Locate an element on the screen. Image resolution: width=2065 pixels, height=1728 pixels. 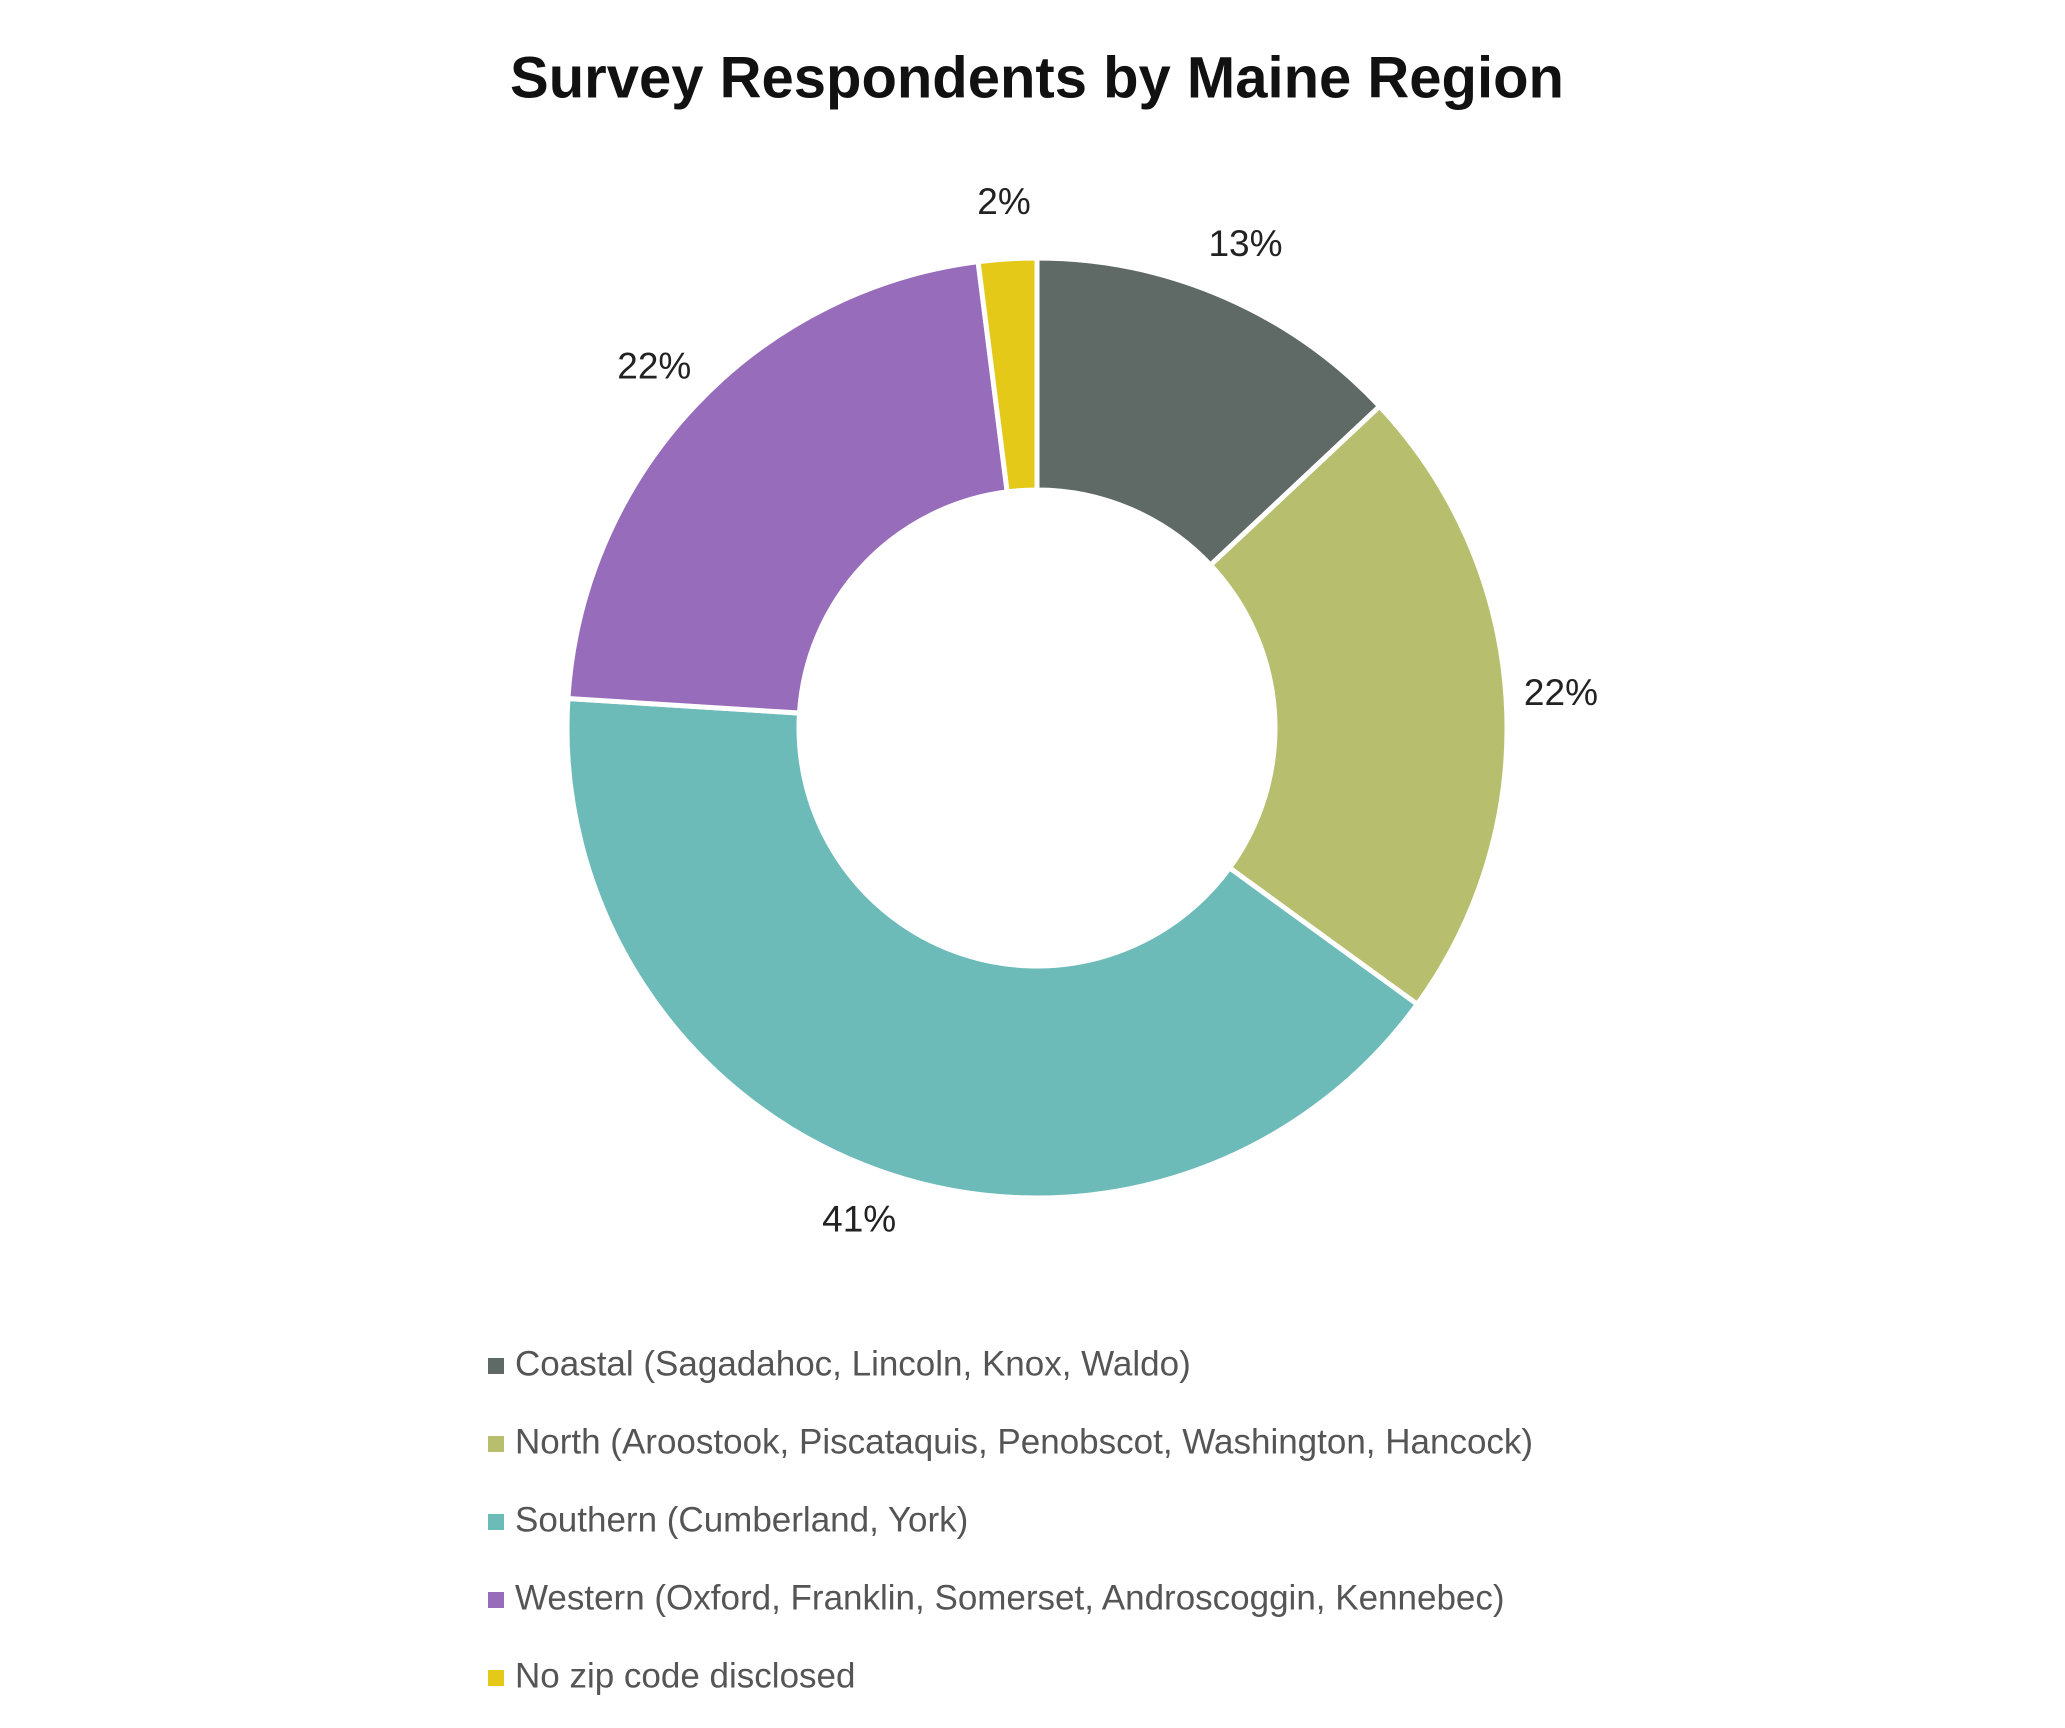
data-label: 41% is located at coordinates (859, 1219).